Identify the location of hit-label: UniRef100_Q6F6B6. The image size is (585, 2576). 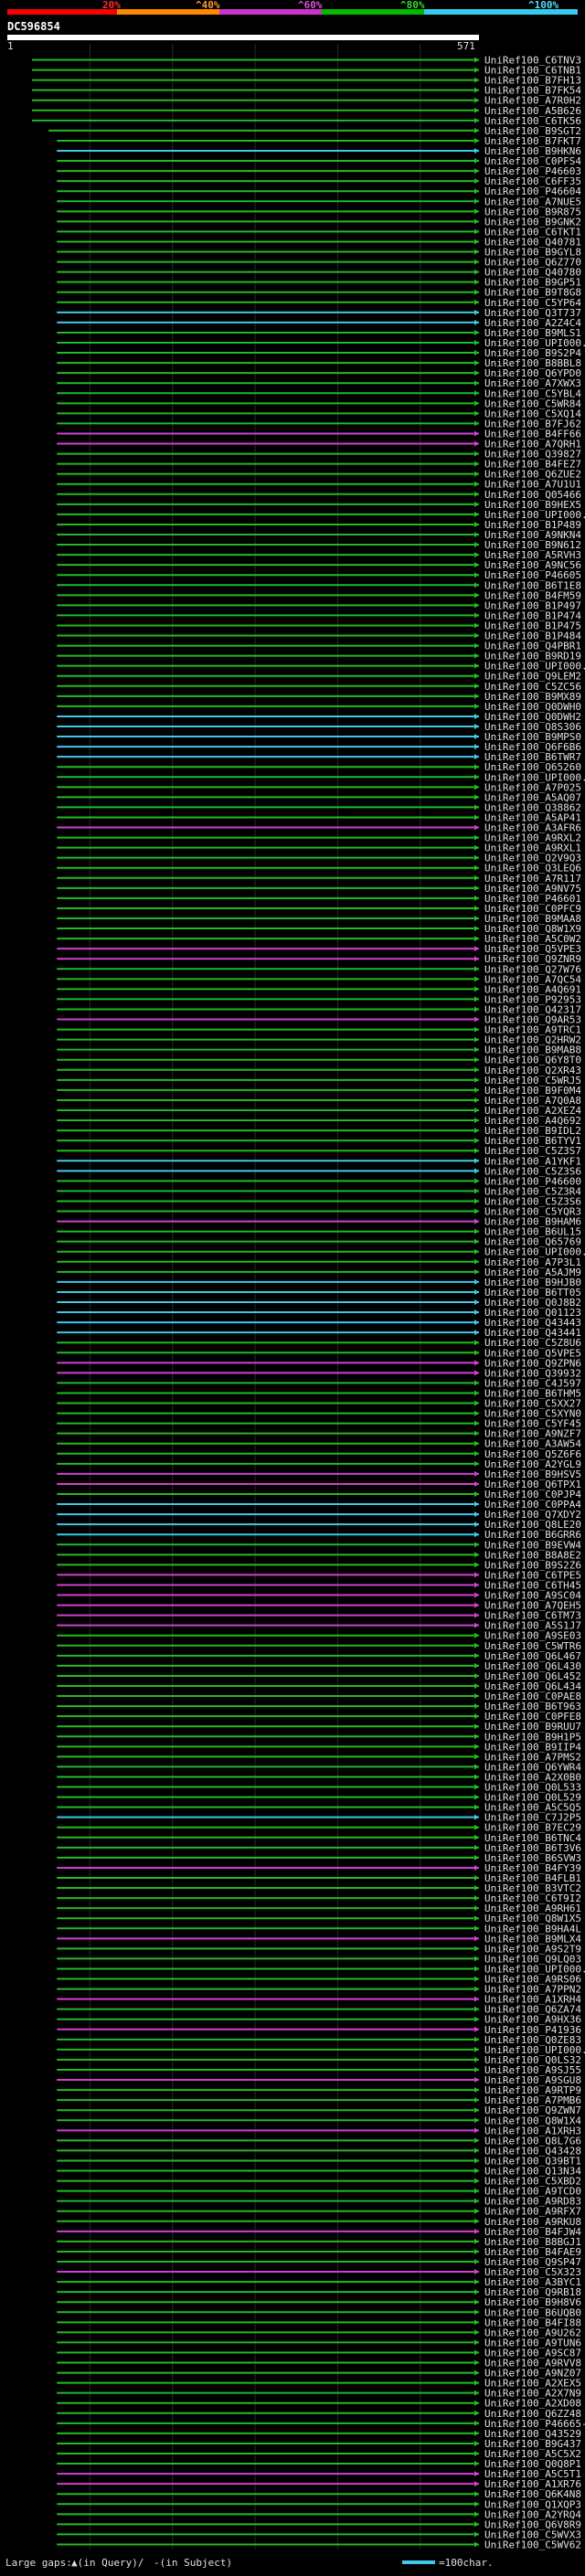
(533, 747).